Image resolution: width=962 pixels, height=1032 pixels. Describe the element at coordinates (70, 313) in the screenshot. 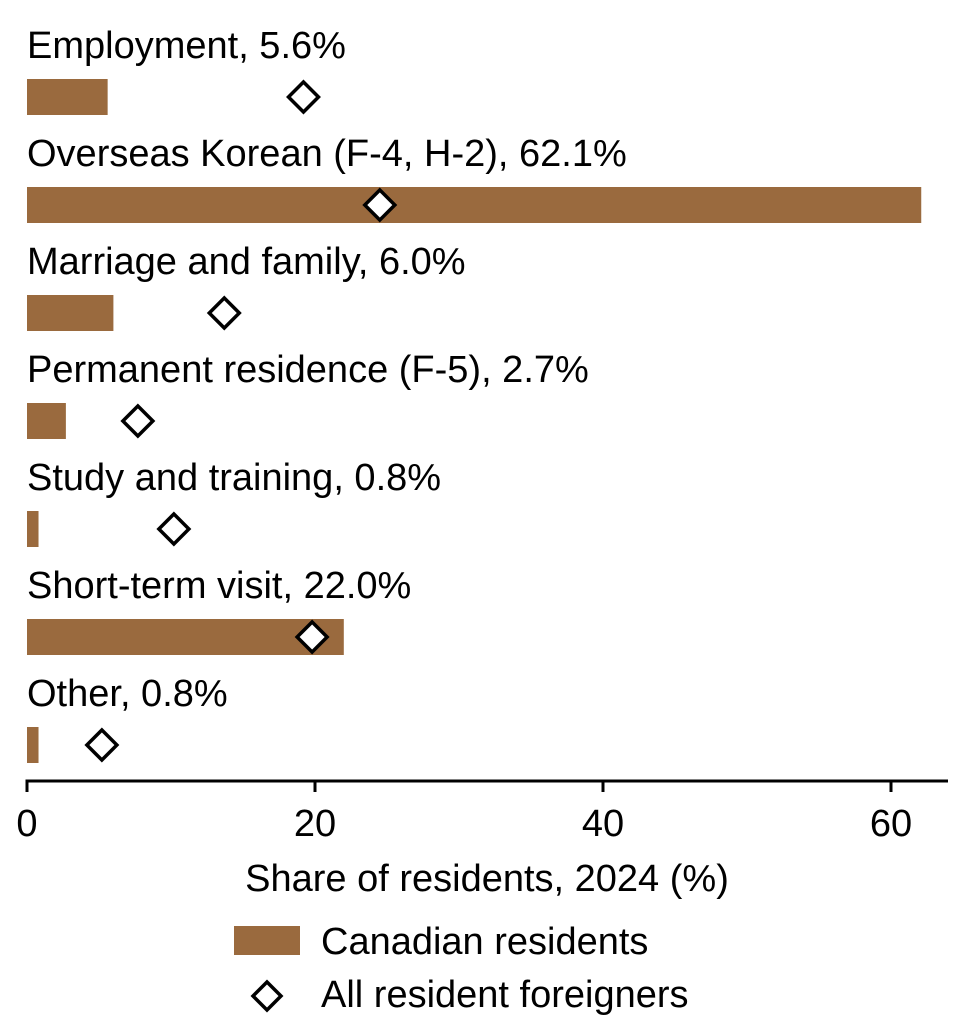

I see `bar-marriage-and-family` at that location.